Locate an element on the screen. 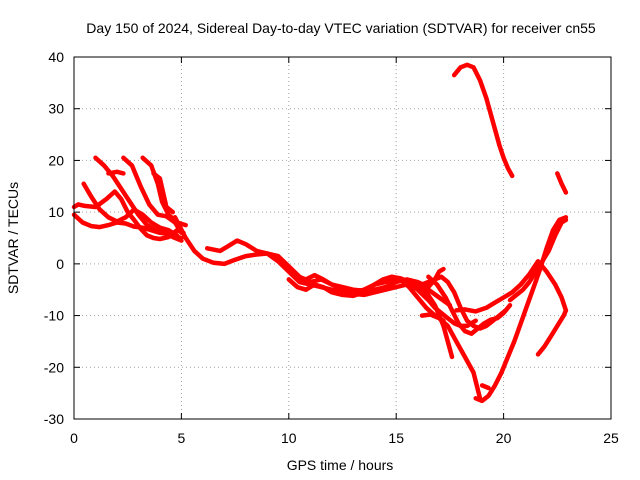 The width and height of the screenshot is (640, 480). x-tick-label: 15 is located at coordinates (396, 438).